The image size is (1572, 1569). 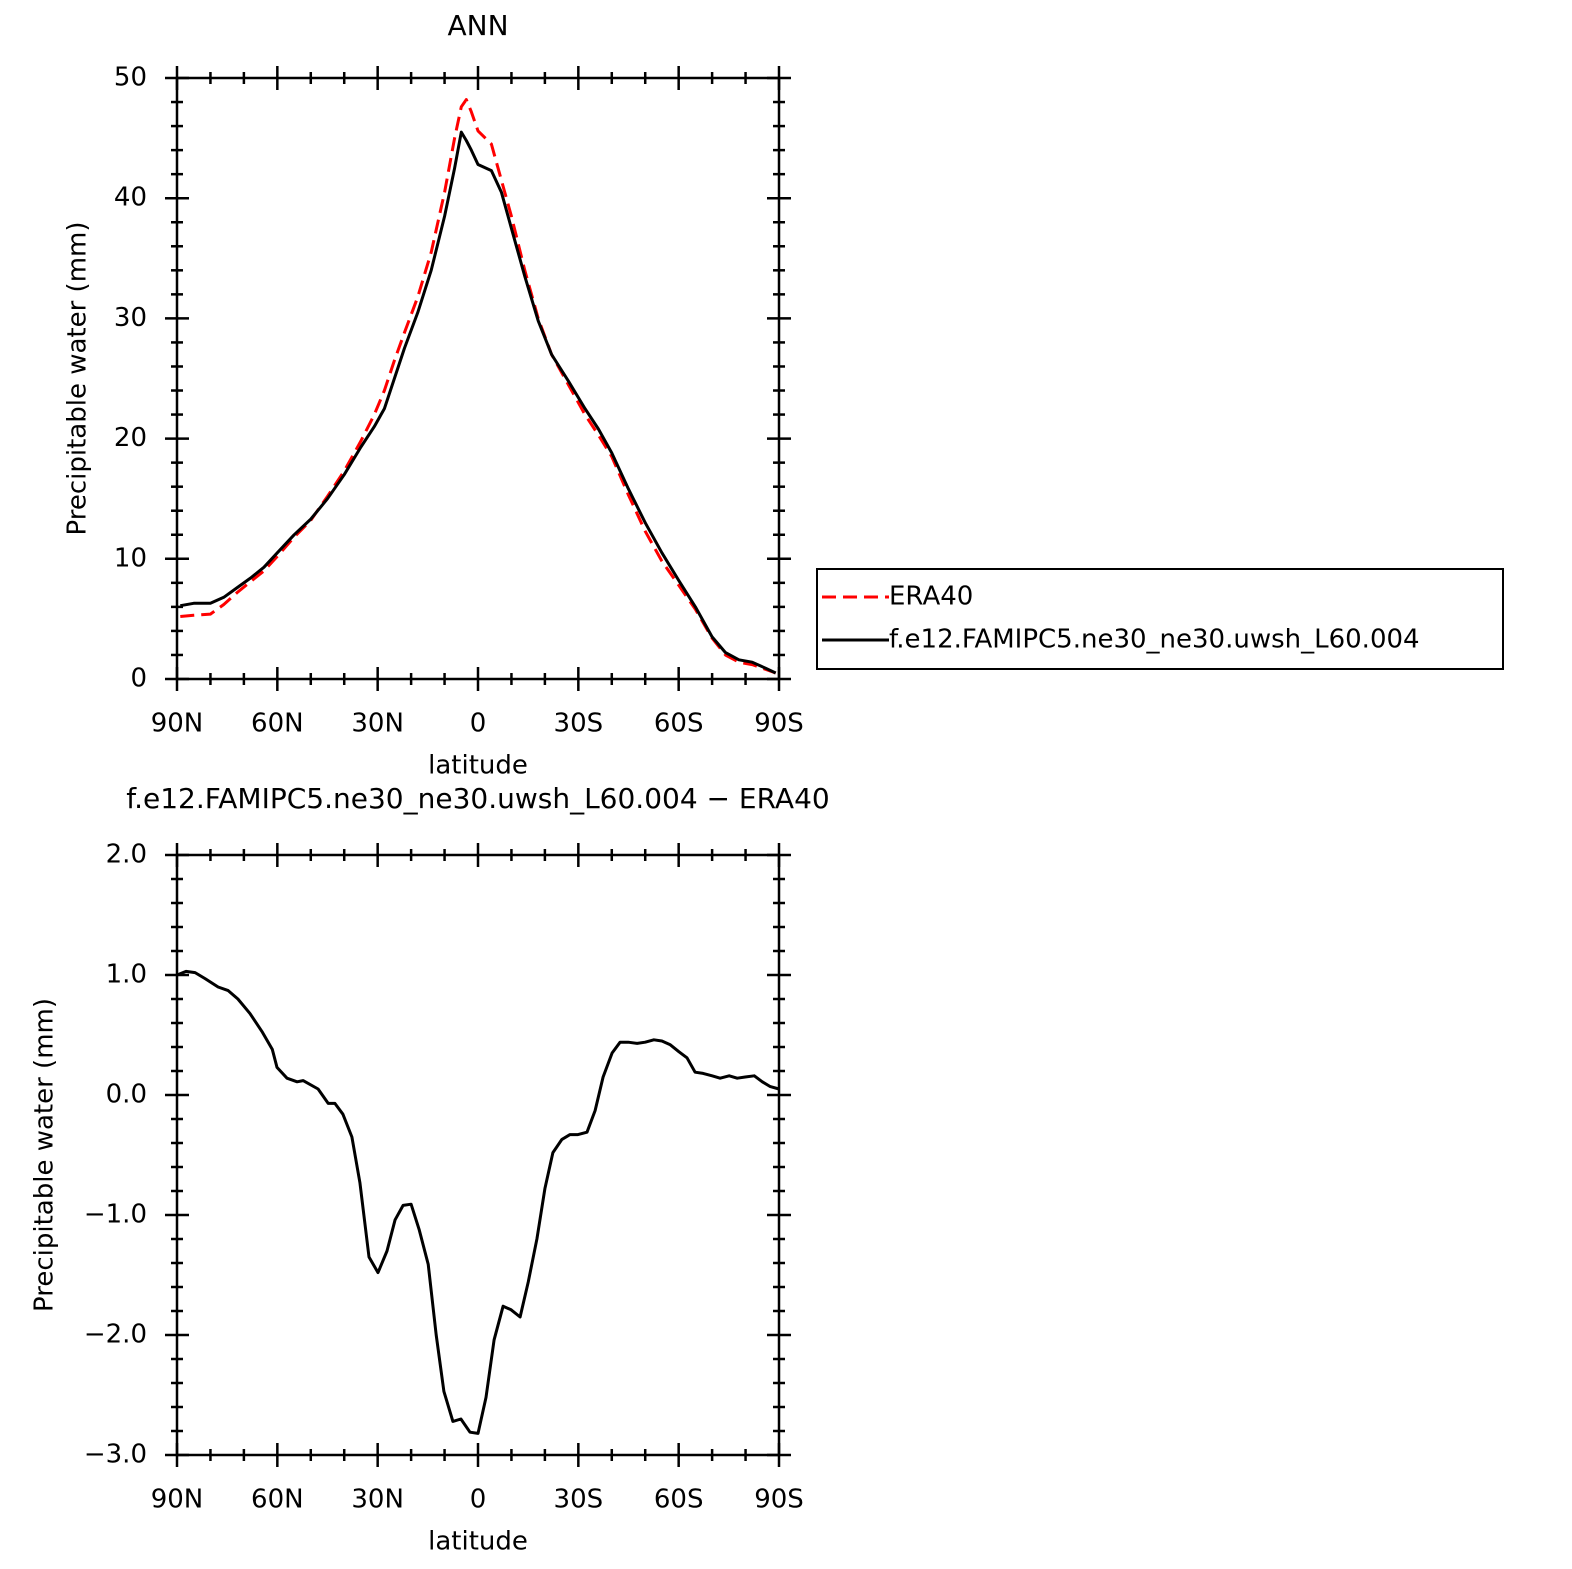 What do you see at coordinates (115, 1215) in the screenshot?
I see `y-tick-label: −1.0` at bounding box center [115, 1215].